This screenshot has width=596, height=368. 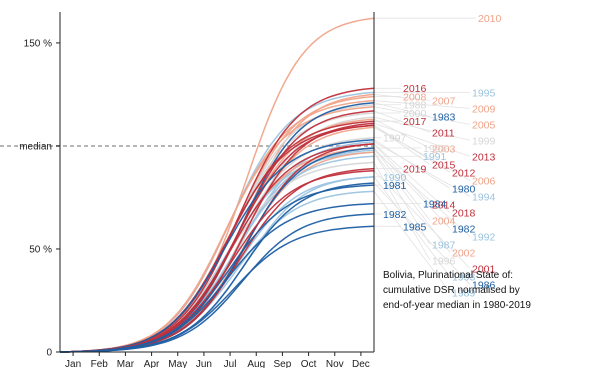 I want to click on series-label: 1996, so click(x=444, y=261).